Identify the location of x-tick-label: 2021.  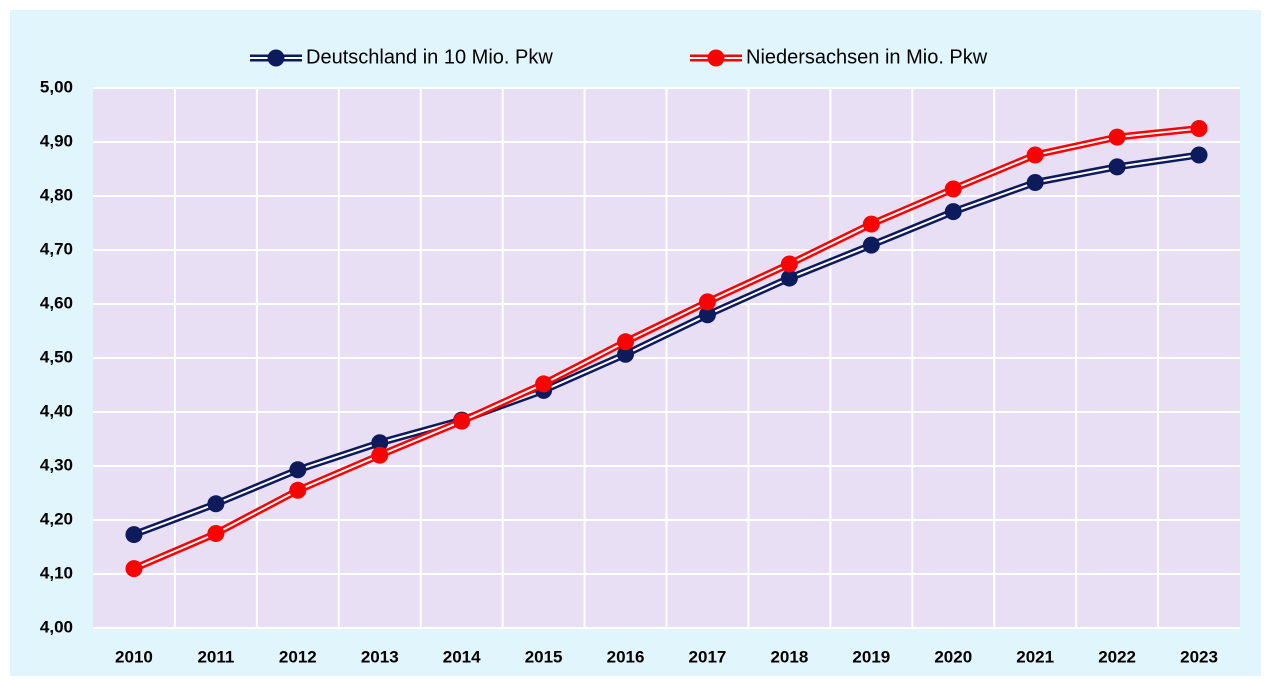
(1035, 656).